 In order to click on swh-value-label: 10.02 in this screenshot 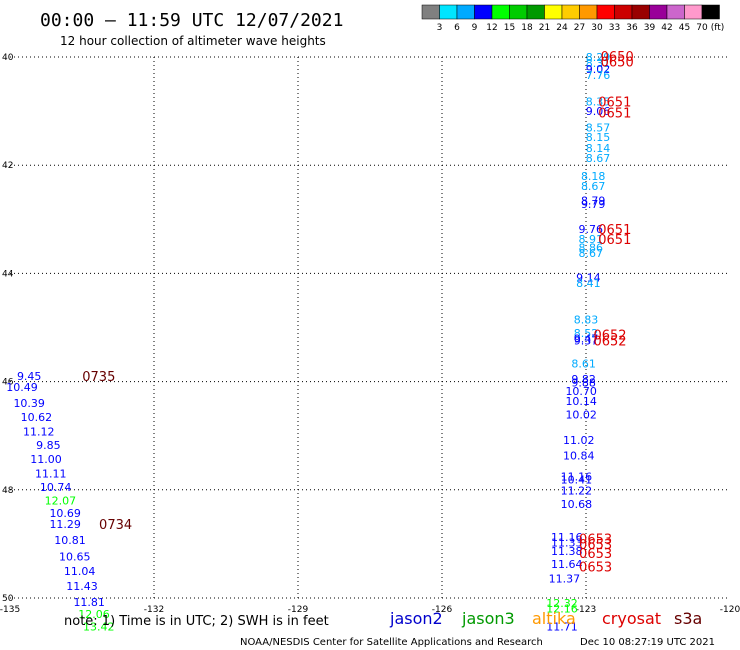, I will do `click(581, 415)`.